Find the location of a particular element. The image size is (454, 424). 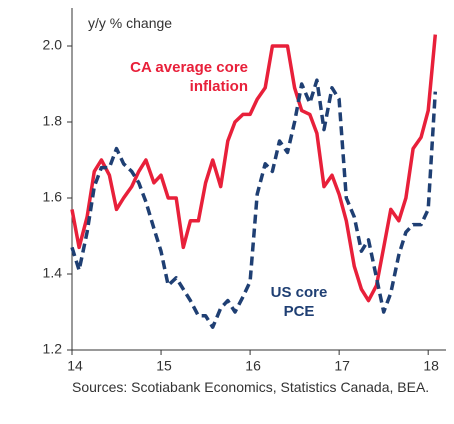

series-label: CA average core inflation is located at coordinates (189, 77).